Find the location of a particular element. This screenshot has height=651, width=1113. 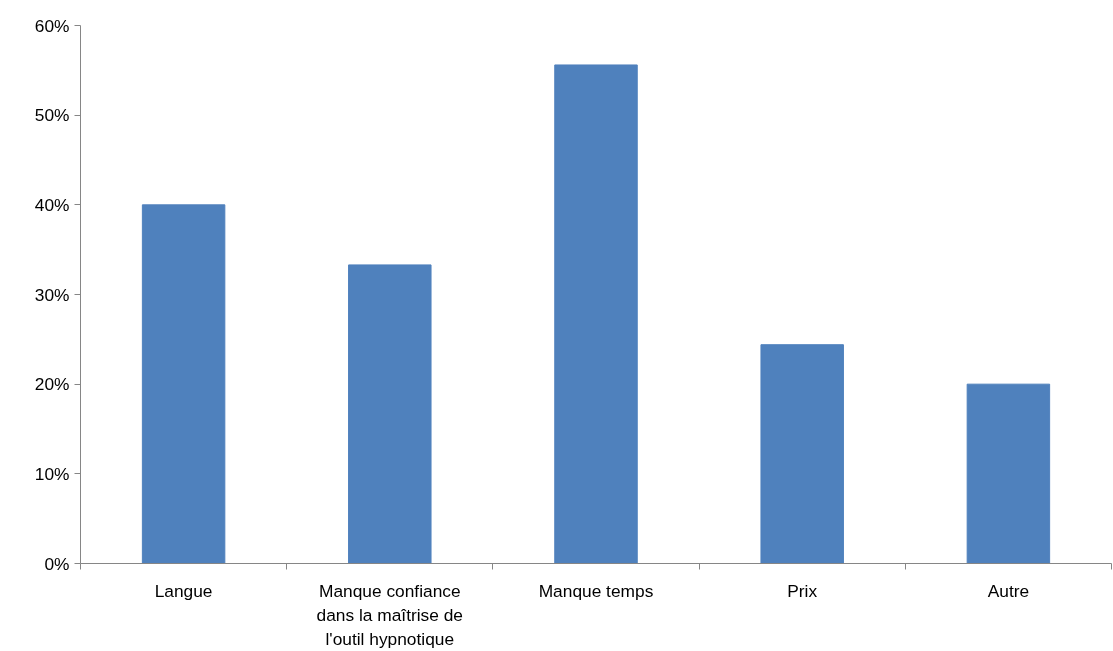

y-tick-label: 50% is located at coordinates (52, 115).